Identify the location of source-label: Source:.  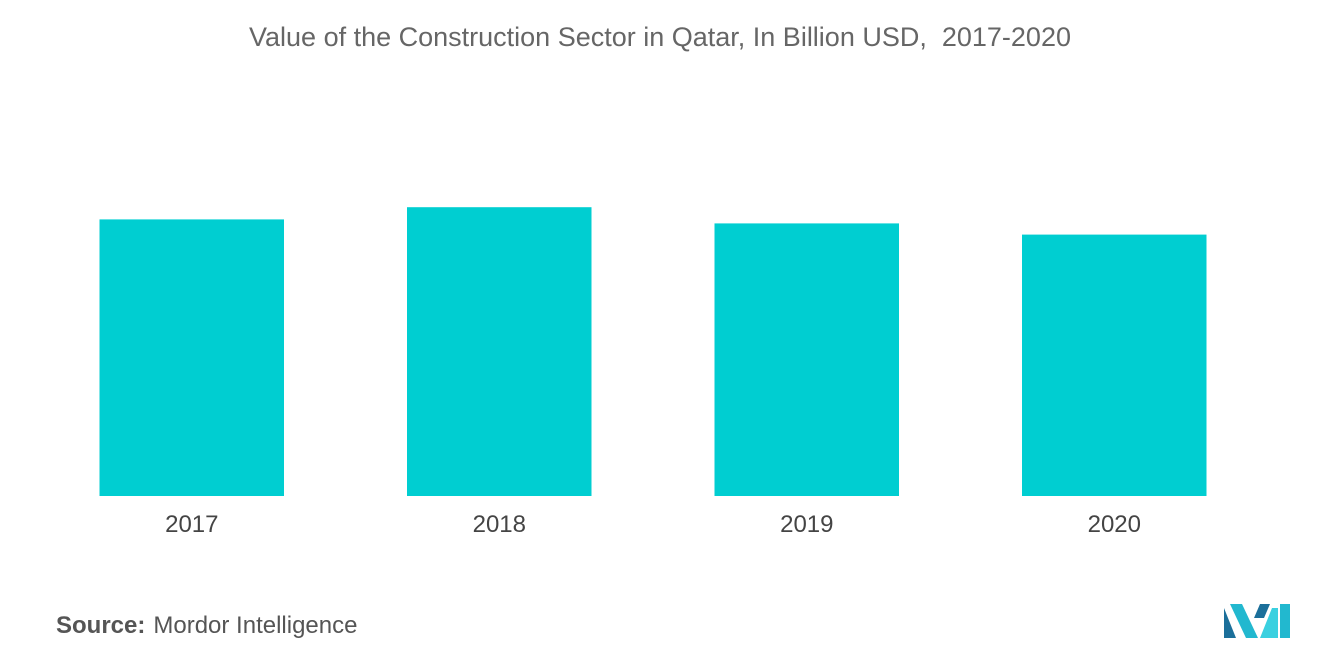
(101, 625).